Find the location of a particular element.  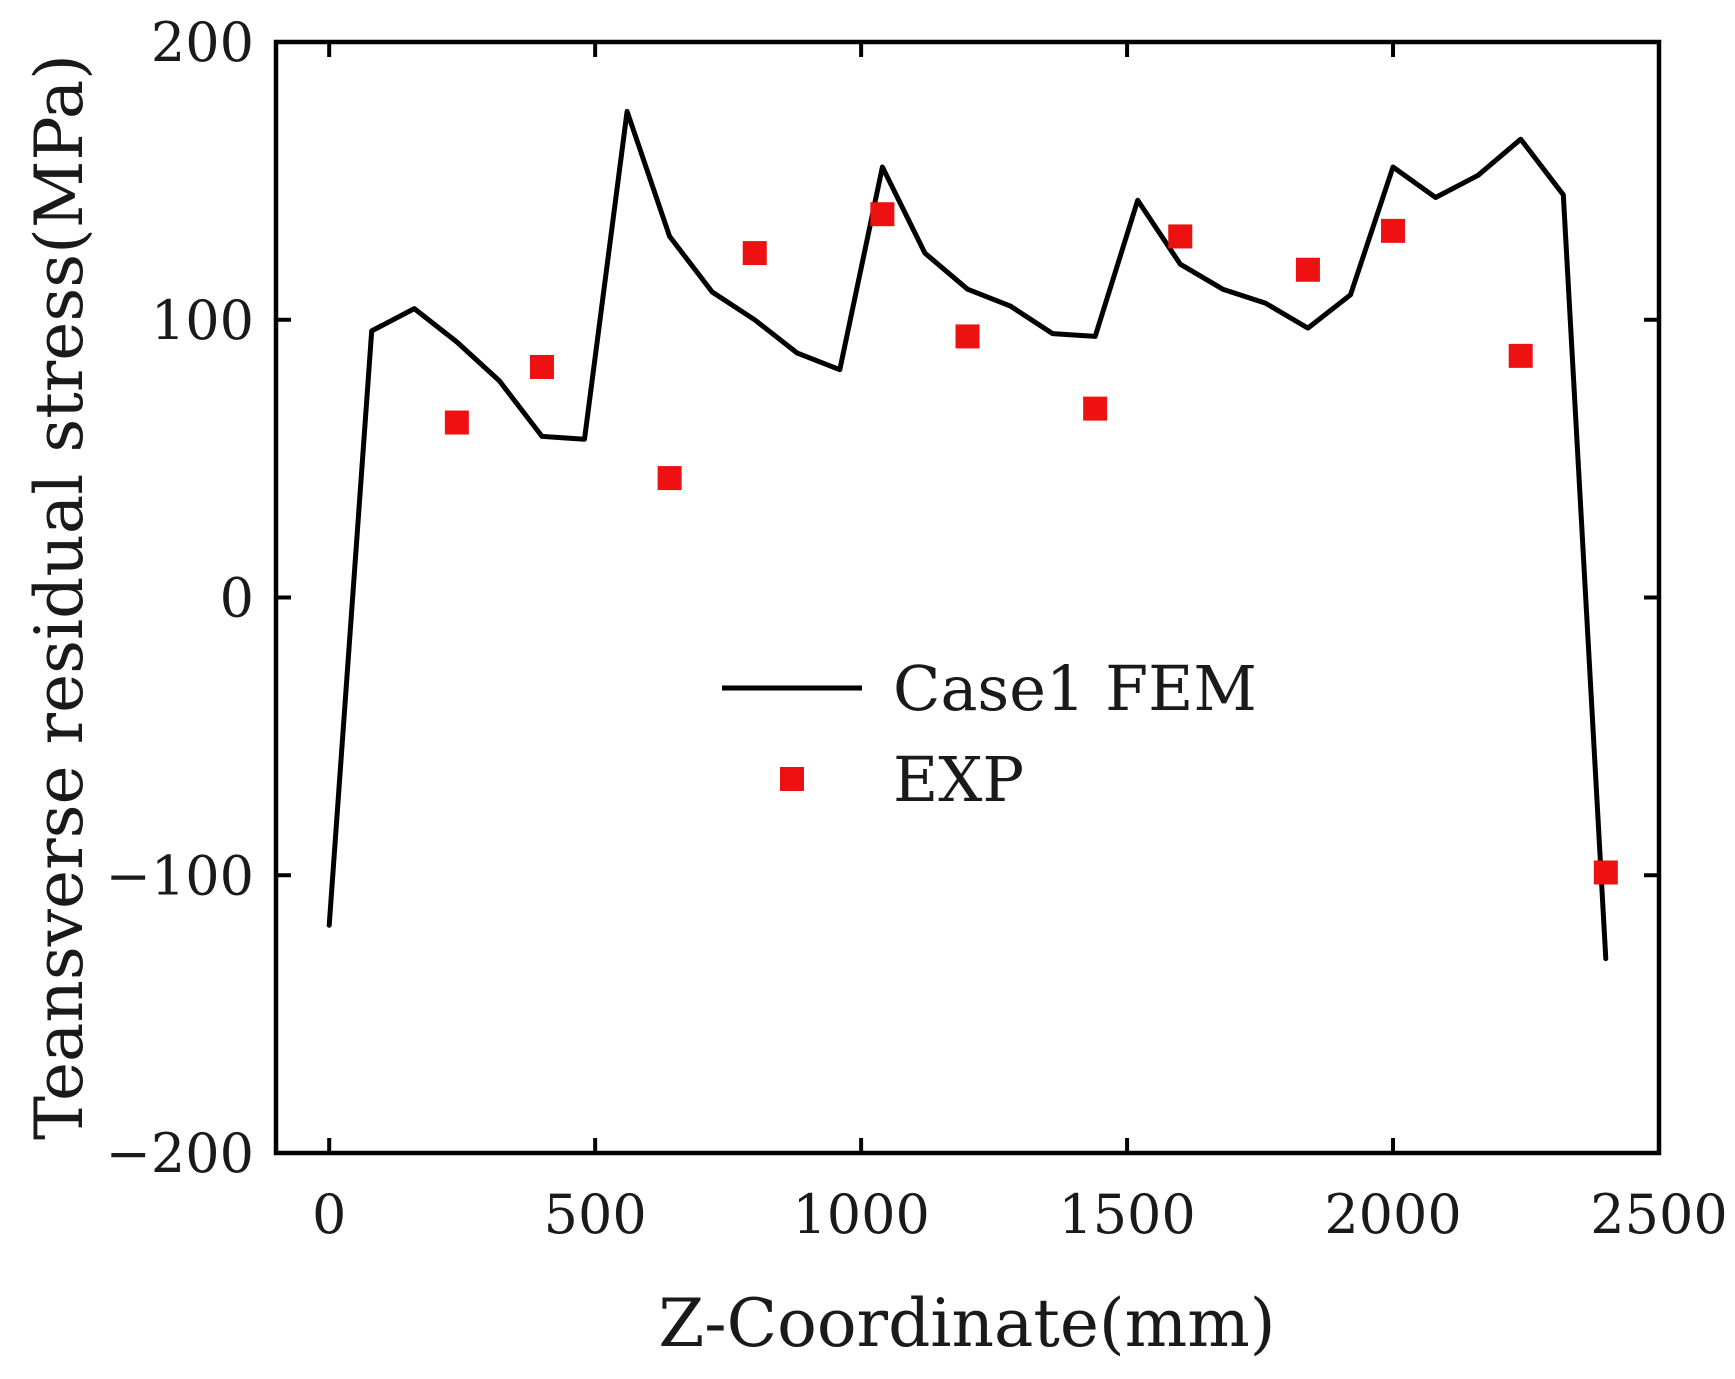

legend-label-exp: EXP is located at coordinates (958, 779).